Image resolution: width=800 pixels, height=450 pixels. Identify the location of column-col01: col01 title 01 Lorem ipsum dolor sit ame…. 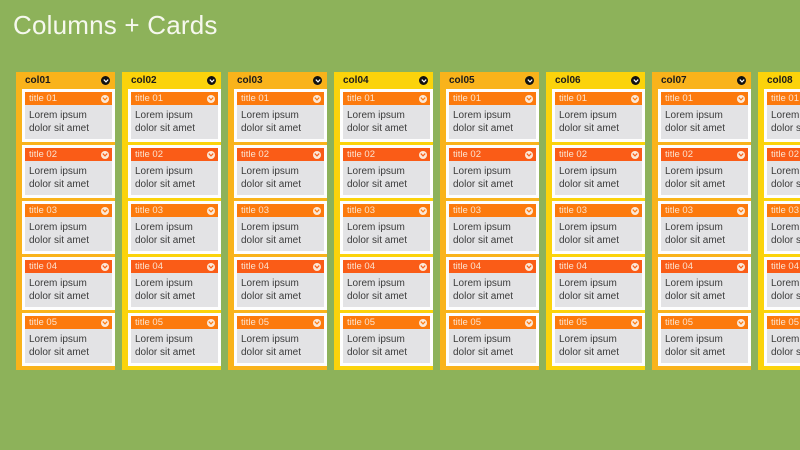
(65, 221).